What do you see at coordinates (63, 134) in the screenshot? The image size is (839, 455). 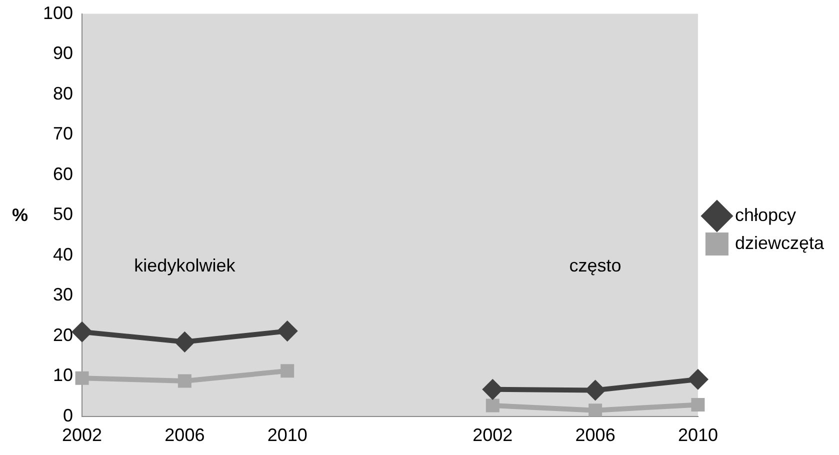 I see `y-tick-label: 70` at bounding box center [63, 134].